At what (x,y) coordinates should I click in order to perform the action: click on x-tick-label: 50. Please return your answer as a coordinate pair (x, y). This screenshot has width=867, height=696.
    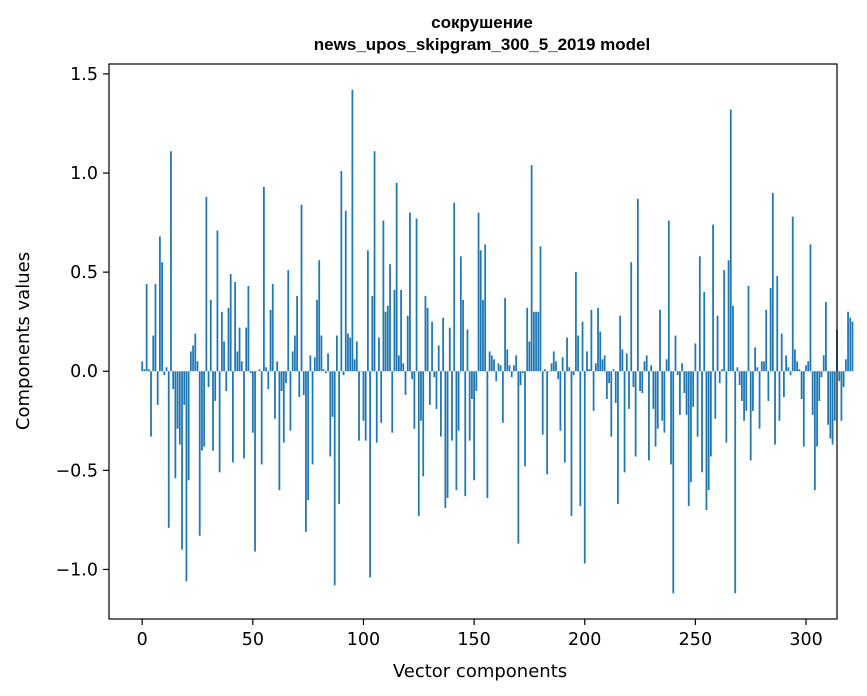
    Looking at the image, I should click on (253, 640).